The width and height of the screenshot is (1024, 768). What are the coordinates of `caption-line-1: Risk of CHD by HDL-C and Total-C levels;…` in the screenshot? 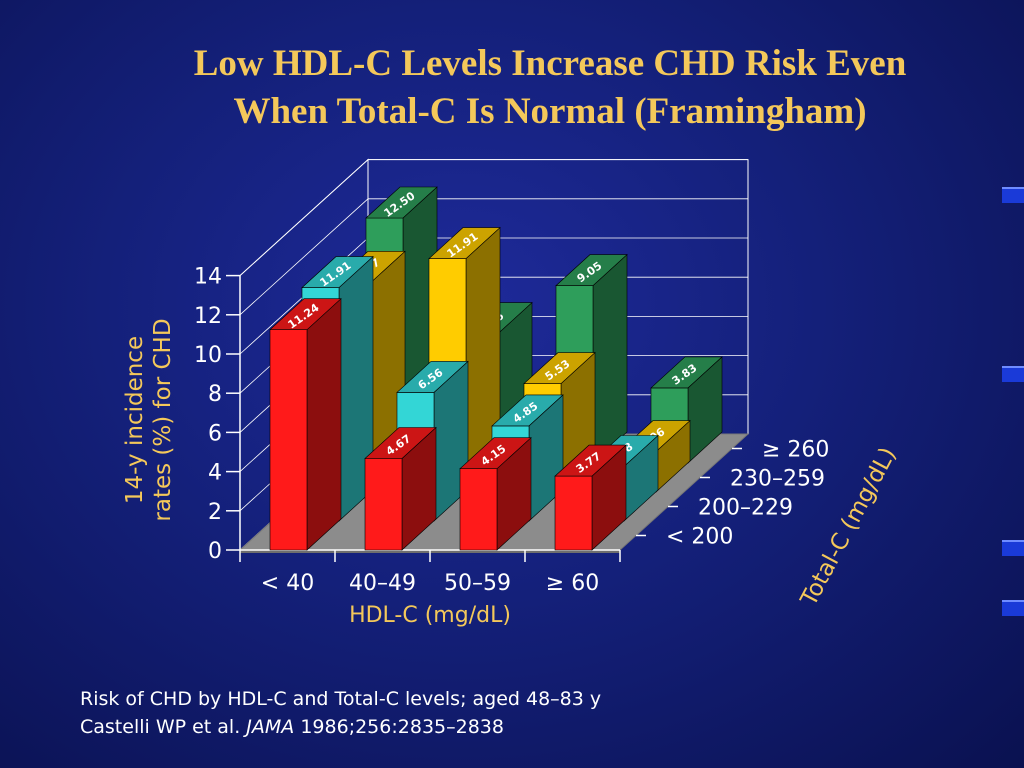 It's located at (341, 699).